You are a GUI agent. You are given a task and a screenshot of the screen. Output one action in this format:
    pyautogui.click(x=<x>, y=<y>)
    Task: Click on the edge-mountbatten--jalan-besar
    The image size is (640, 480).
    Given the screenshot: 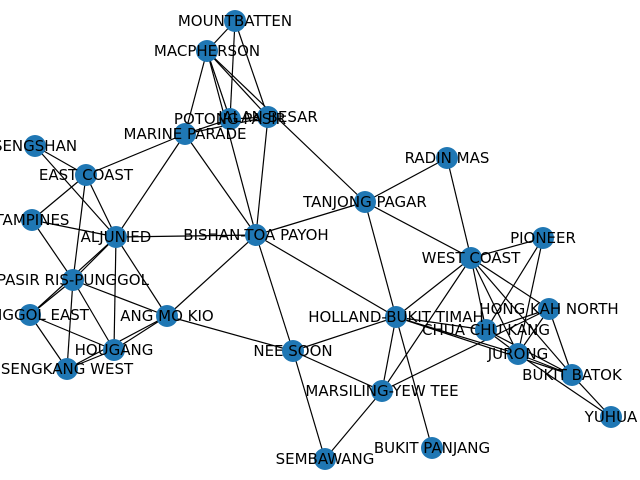 What is the action you would take?
    pyautogui.click(x=251, y=69)
    